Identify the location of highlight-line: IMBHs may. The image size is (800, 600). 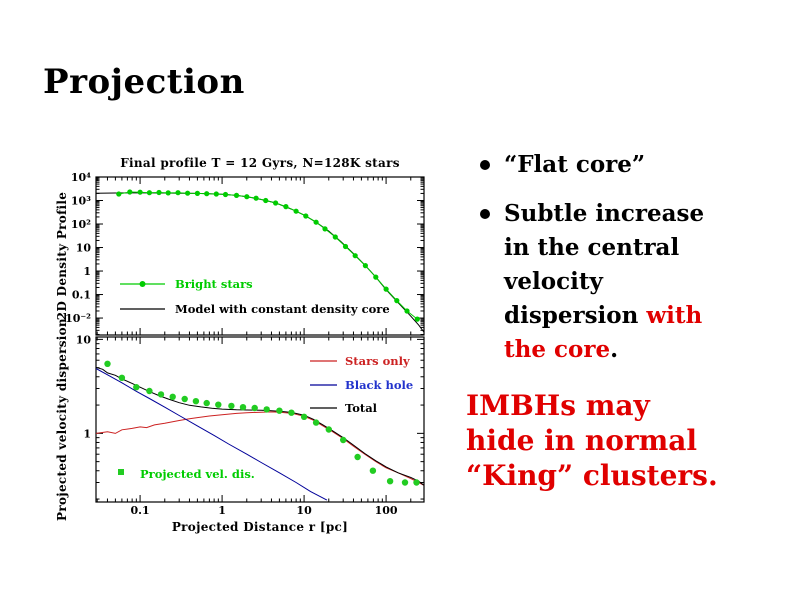
(558, 405).